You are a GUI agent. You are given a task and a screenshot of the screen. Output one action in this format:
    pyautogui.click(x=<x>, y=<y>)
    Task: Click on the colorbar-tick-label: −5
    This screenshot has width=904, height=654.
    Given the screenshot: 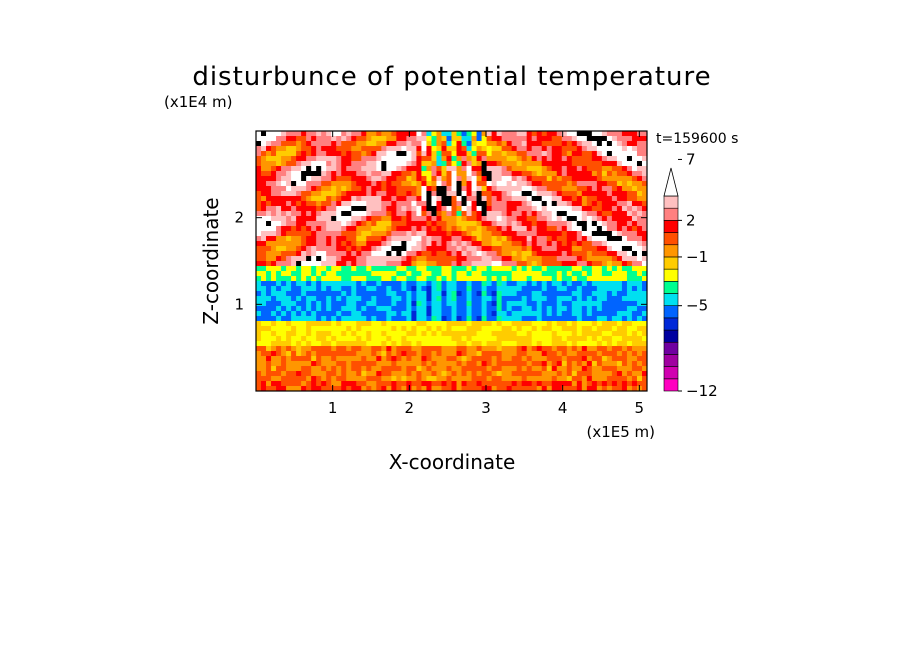 What is the action you would take?
    pyautogui.click(x=697, y=306)
    